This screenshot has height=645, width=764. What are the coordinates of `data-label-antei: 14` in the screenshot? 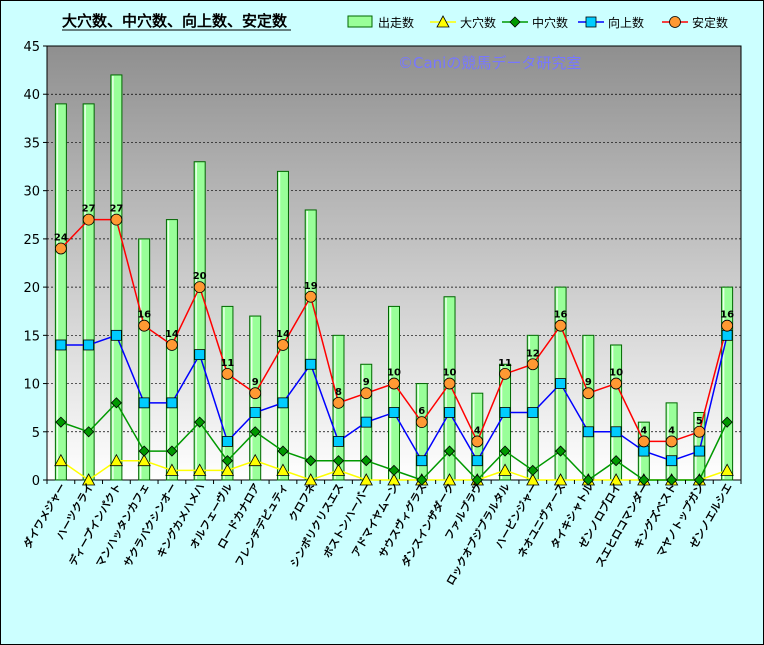 It's located at (283, 334).